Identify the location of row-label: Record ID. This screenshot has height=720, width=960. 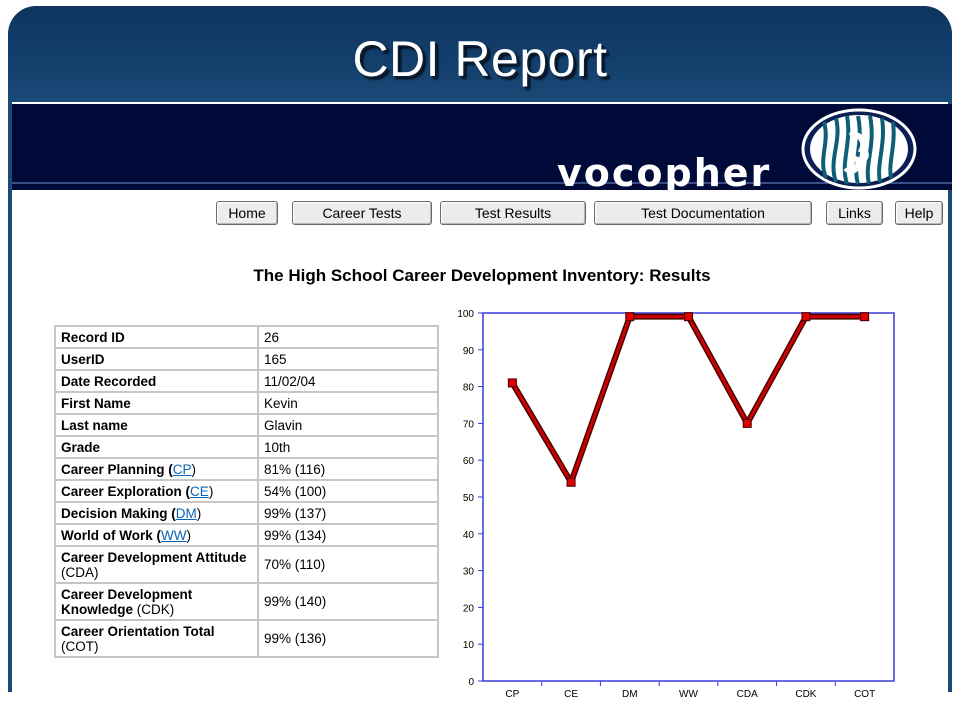
(156, 337).